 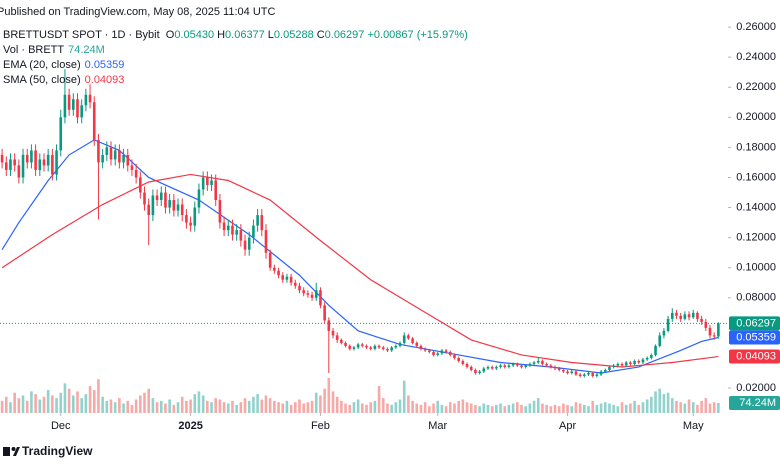 What do you see at coordinates (567, 426) in the screenshot?
I see `x-tick-label: Apr` at bounding box center [567, 426].